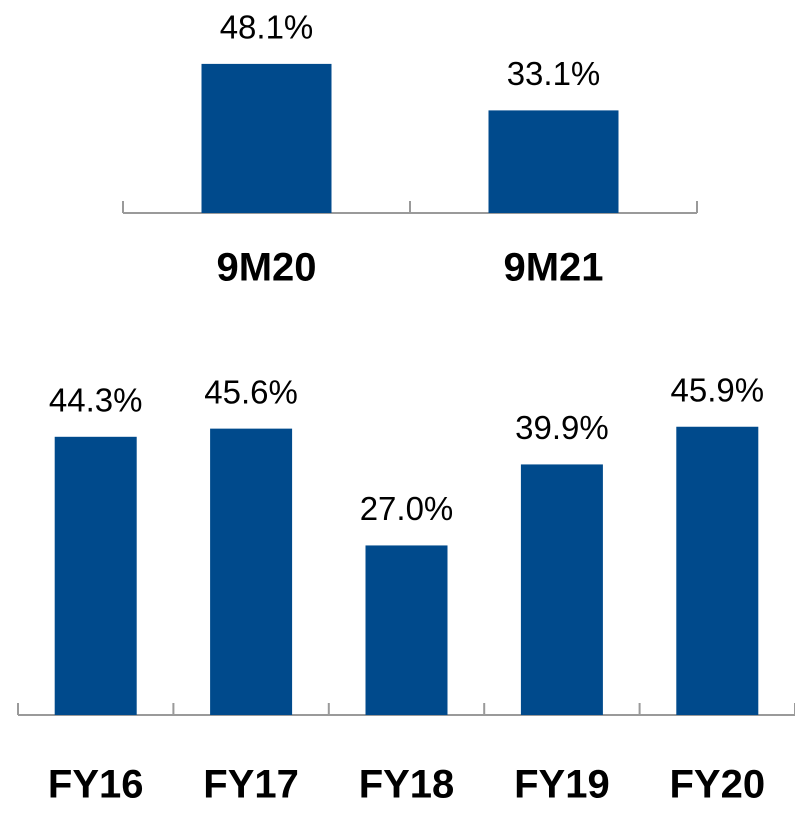 Image resolution: width=795 pixels, height=816 pixels. Describe the element at coordinates (96, 785) in the screenshot. I see `category-label: FY16` at that location.